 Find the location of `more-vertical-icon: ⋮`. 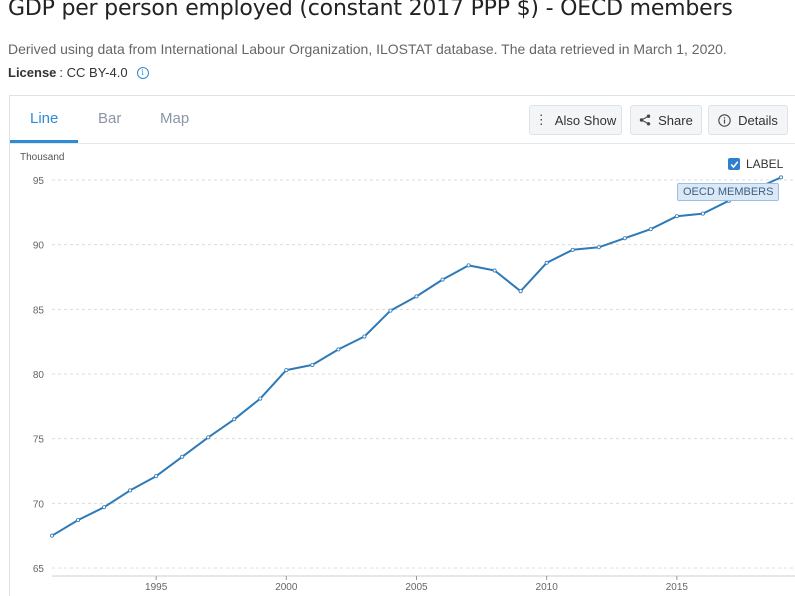

more-vertical-icon: ⋮ is located at coordinates (541, 119).